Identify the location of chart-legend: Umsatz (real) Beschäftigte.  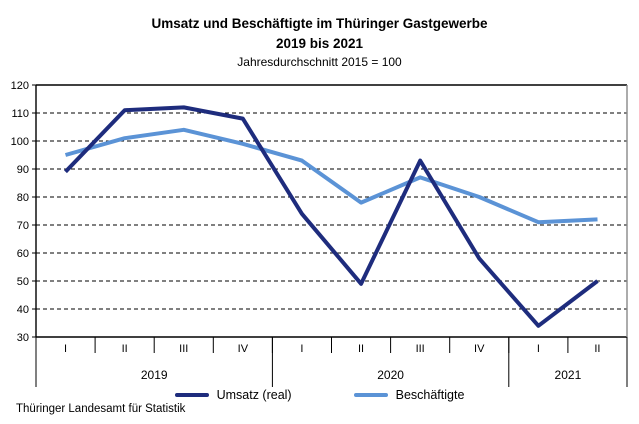
(319, 395).